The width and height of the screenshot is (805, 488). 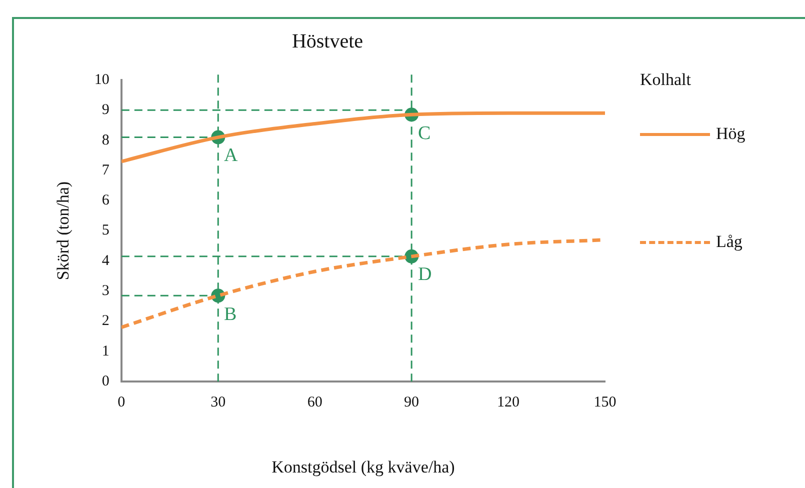 What do you see at coordinates (63, 230) in the screenshot?
I see `y-axis-title: Skörd (ton/ha)` at bounding box center [63, 230].